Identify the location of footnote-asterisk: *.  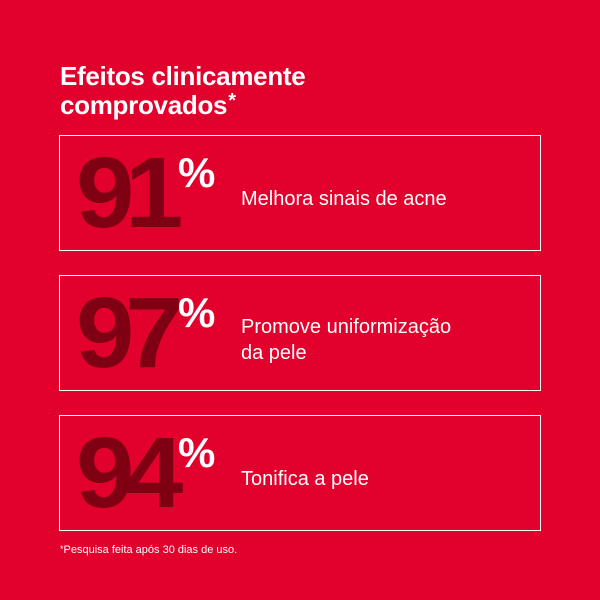
(62, 549).